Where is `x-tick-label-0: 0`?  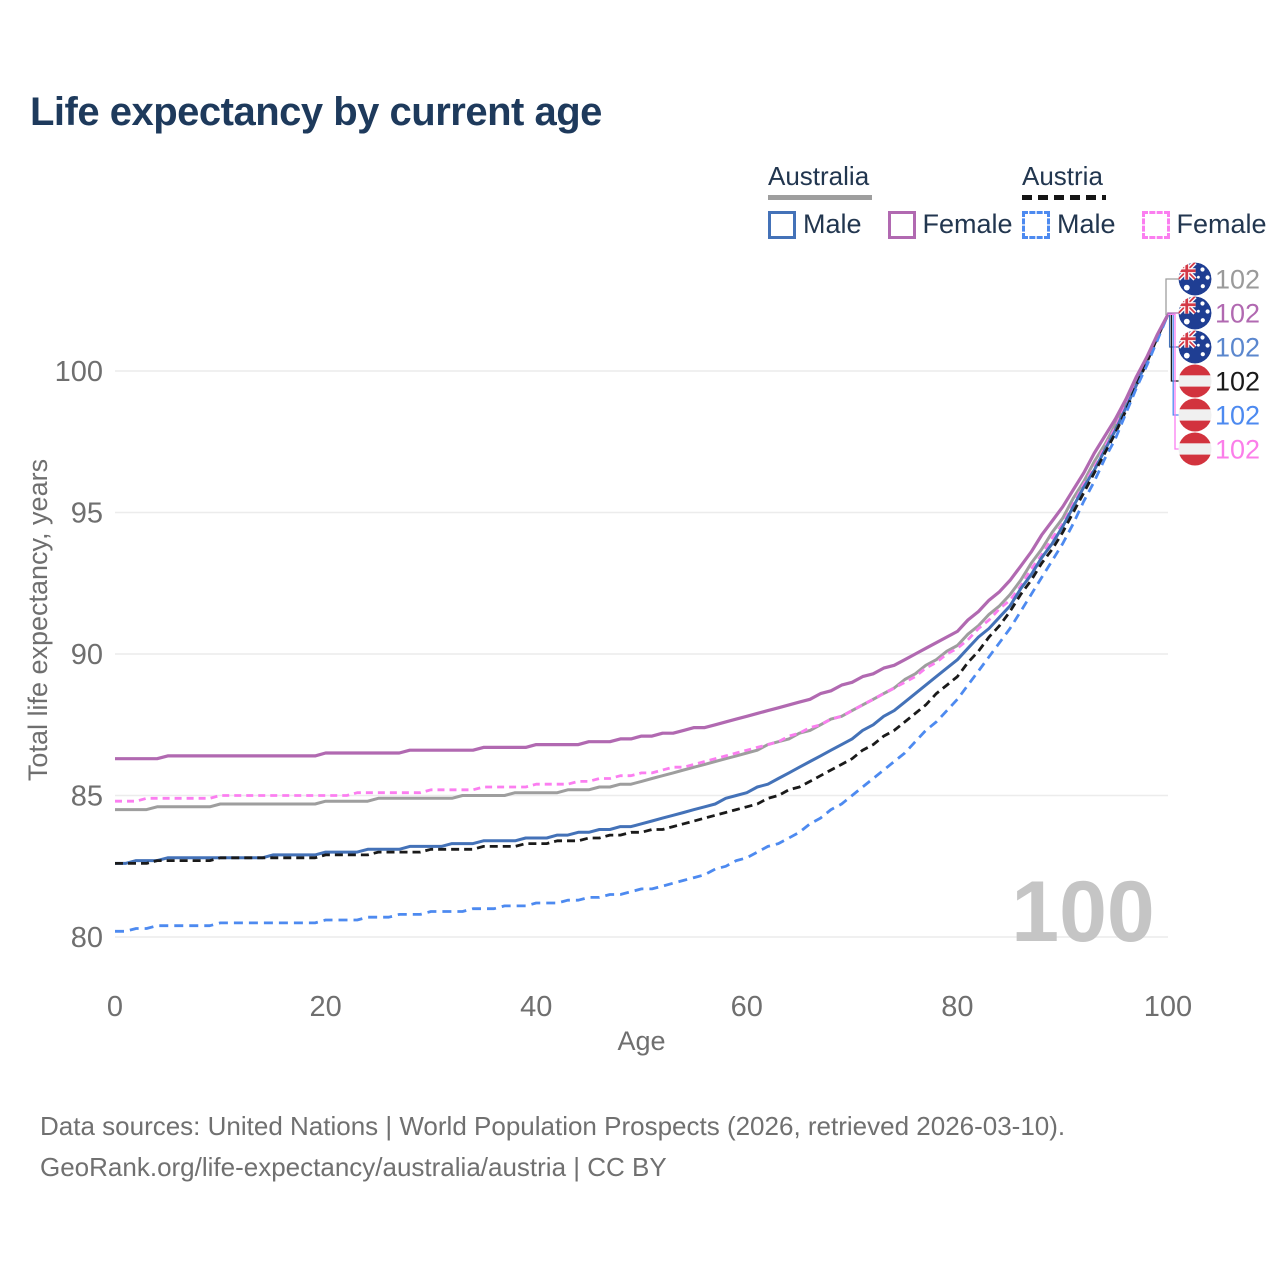
x-tick-label-0: 0 is located at coordinates (115, 1007).